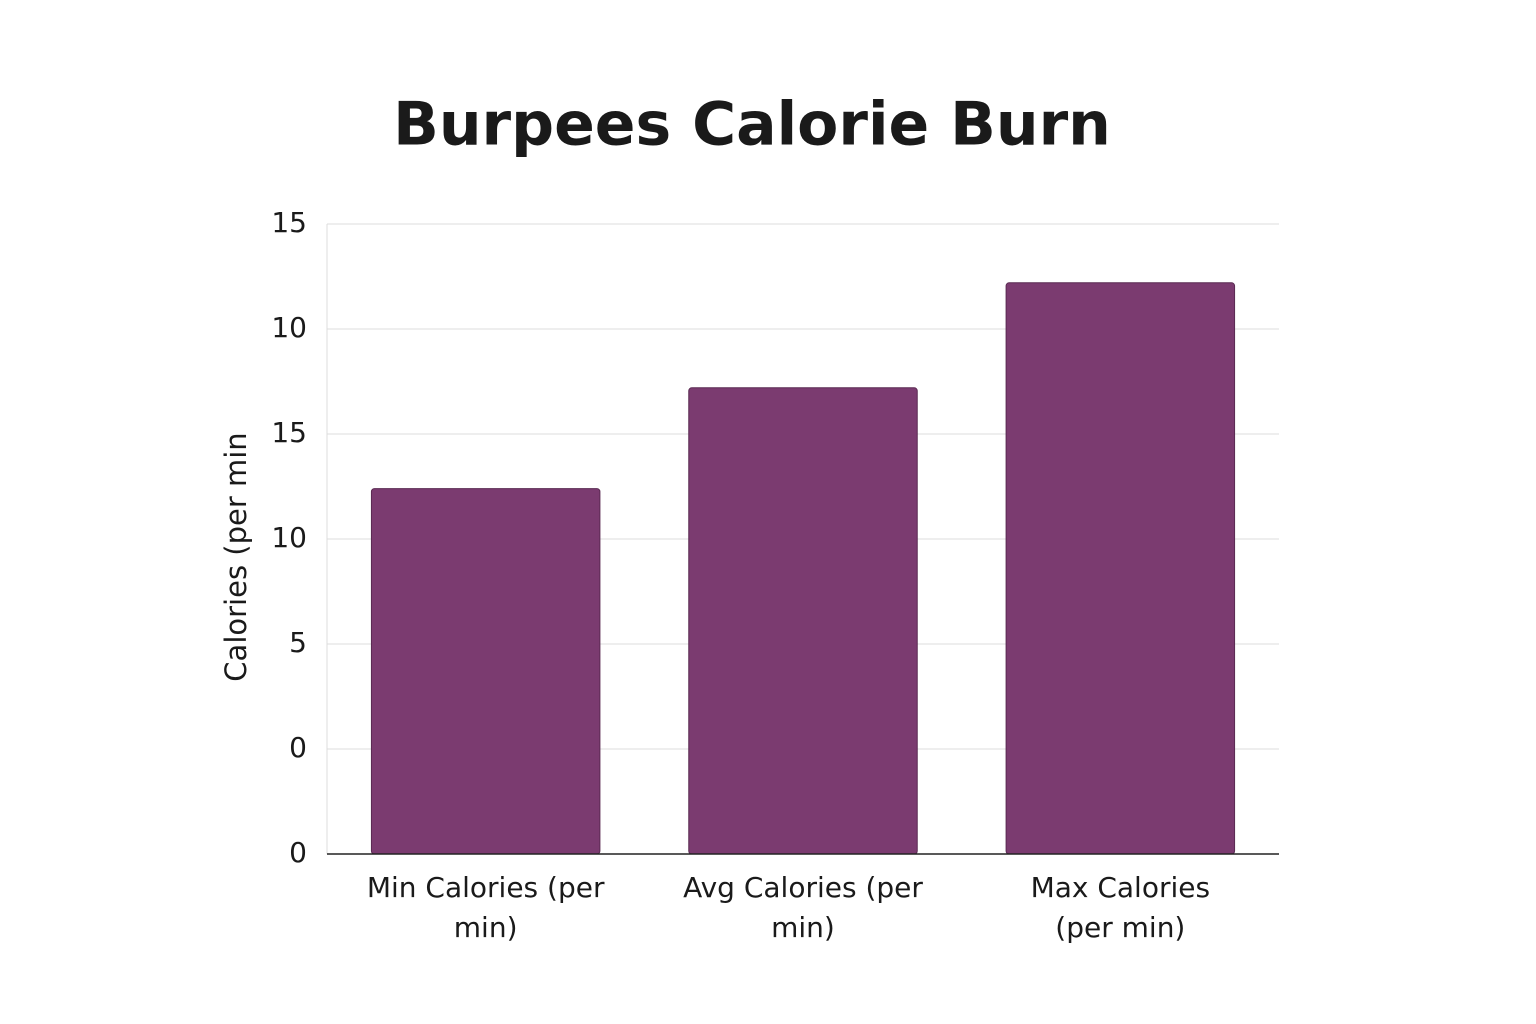  What do you see at coordinates (236, 556) in the screenshot?
I see `y-axis-title: Calories (per min` at bounding box center [236, 556].